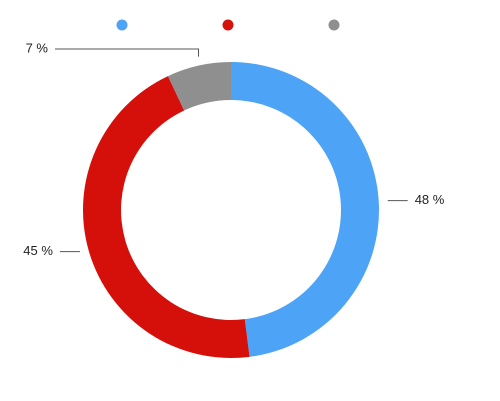 Image resolution: width=500 pixels, height=401 pixels. I want to click on donut-segment, so click(199, 86).